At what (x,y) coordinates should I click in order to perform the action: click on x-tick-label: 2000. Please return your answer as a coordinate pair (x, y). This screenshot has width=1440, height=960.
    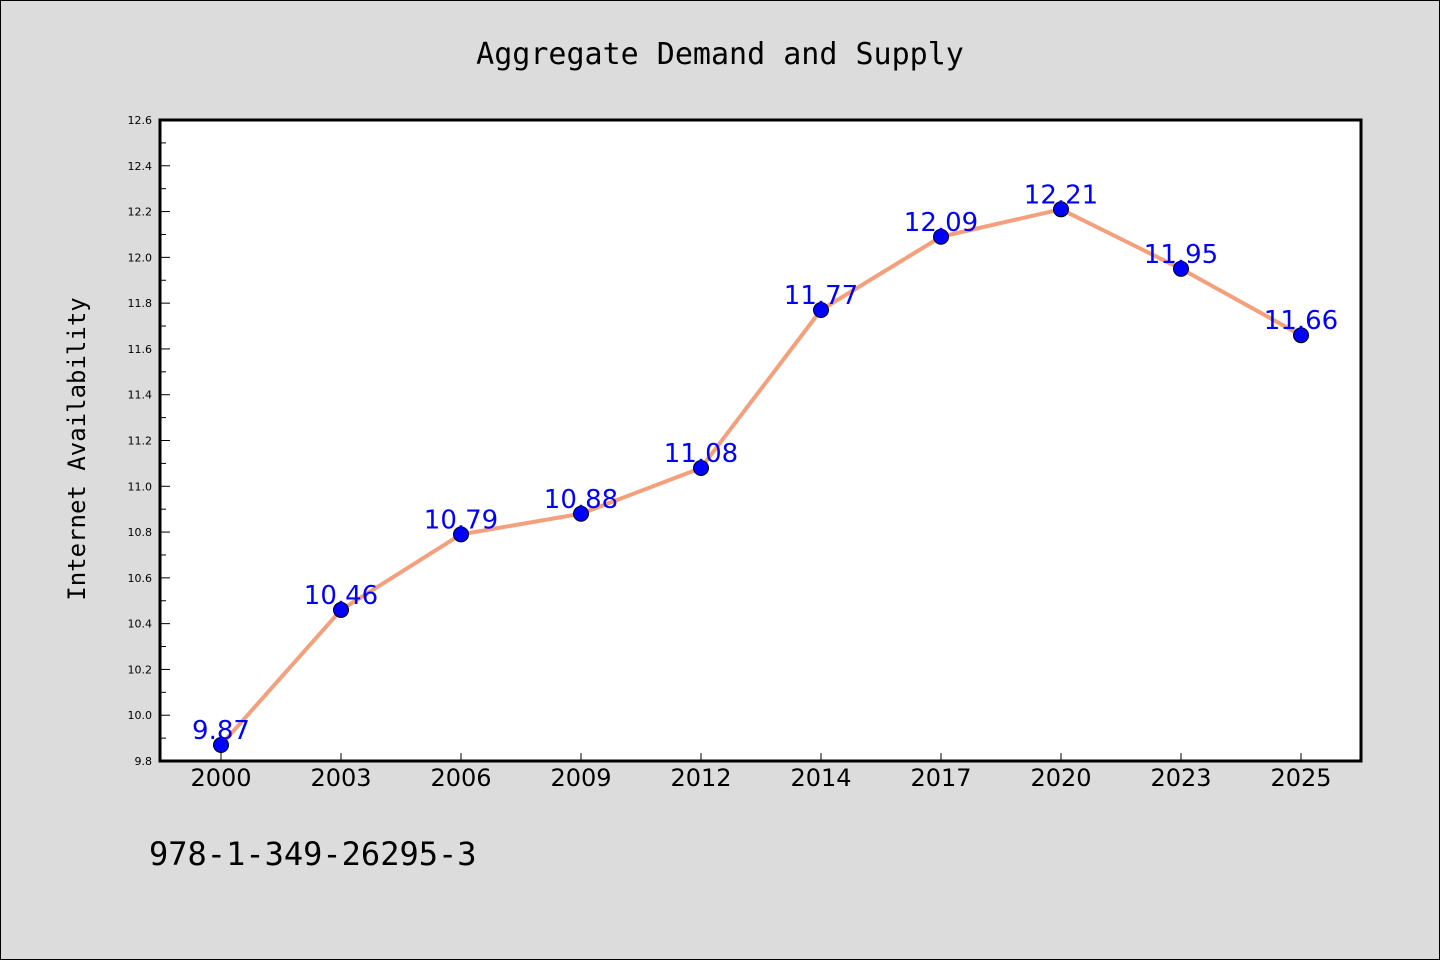
    Looking at the image, I should click on (220, 778).